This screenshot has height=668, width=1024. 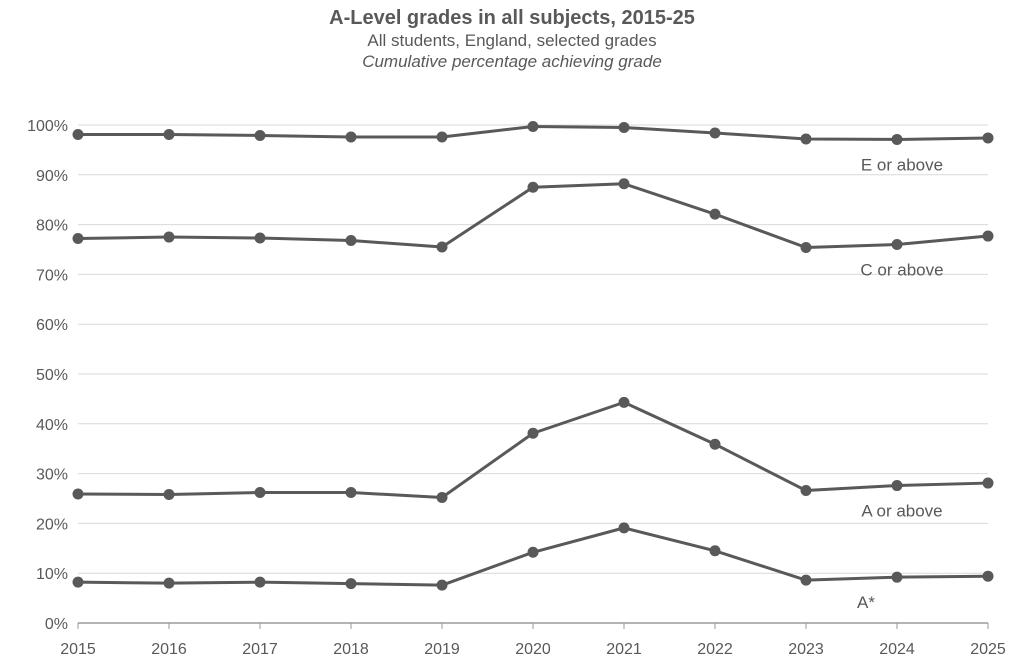 I want to click on series-labels: E or above C or above A or above A*, so click(x=900, y=383).